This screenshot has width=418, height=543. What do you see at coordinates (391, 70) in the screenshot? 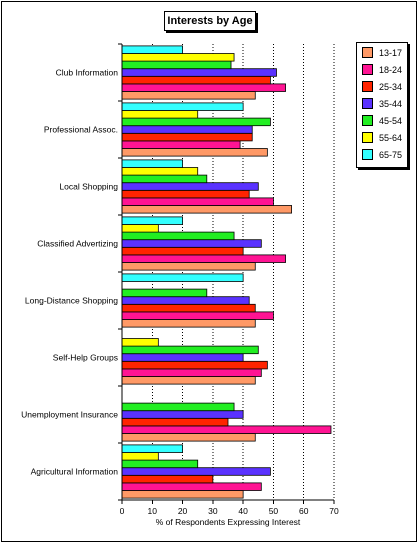
I see `legend-label: 18-24` at bounding box center [391, 70].